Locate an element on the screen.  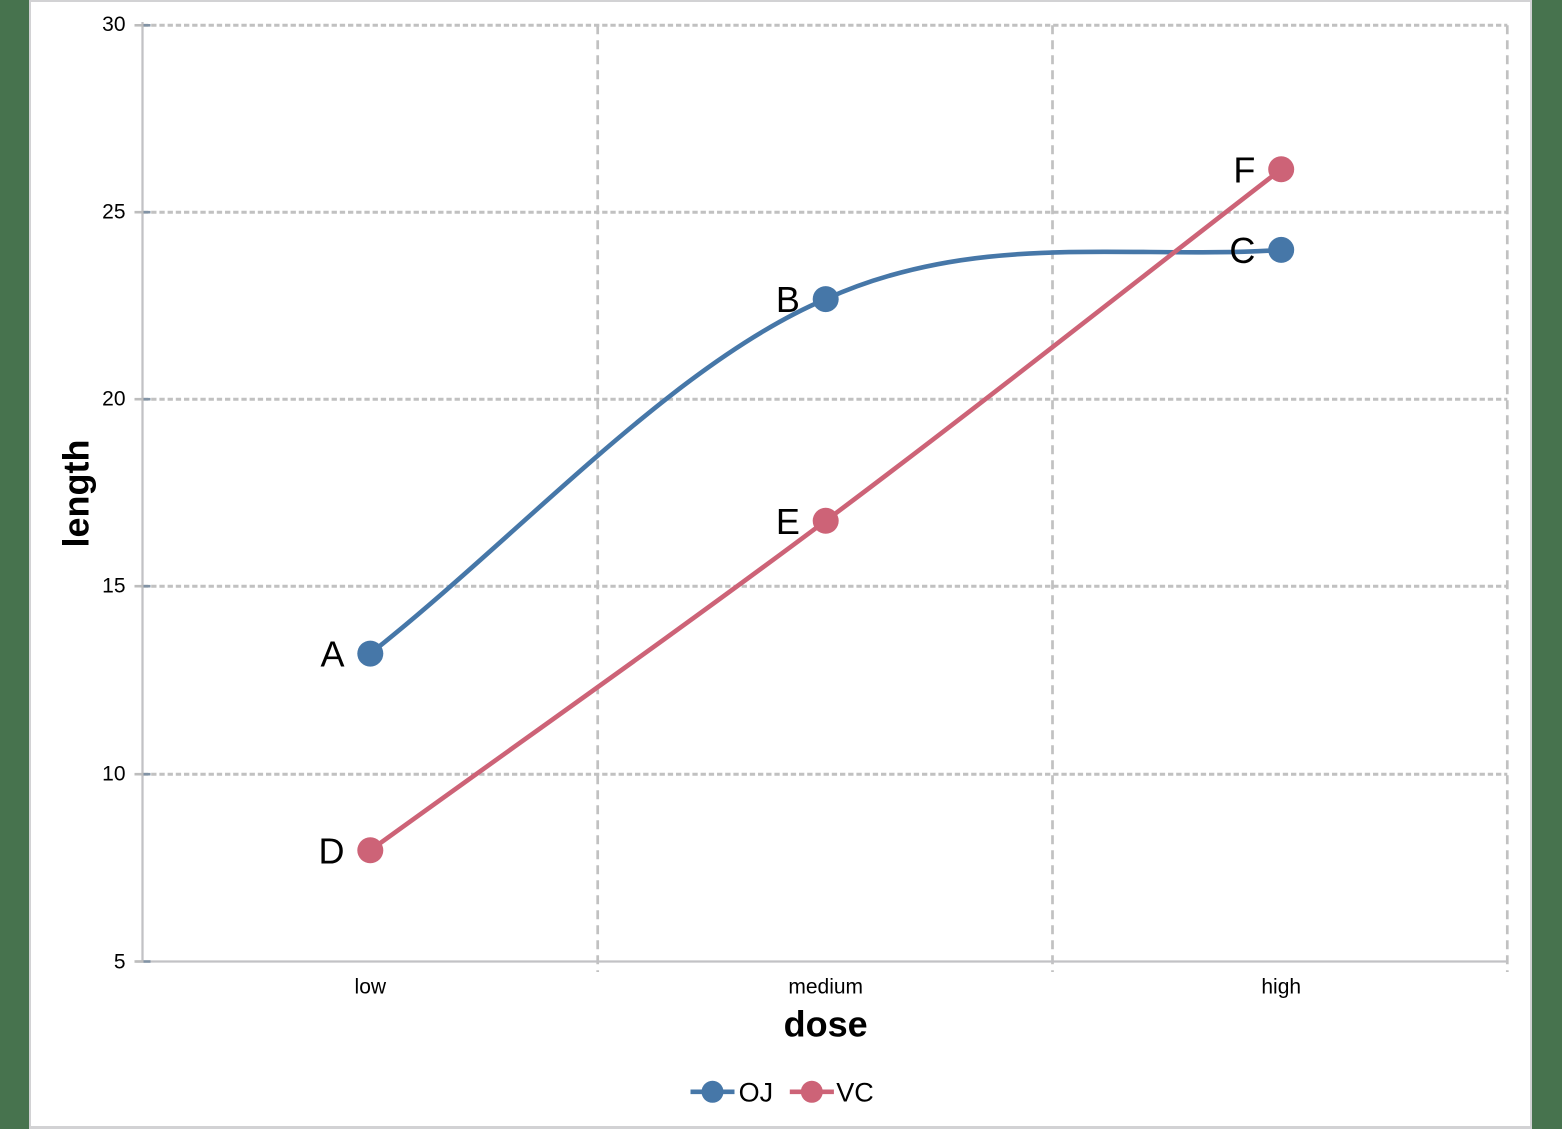
svg-text: A is located at coordinates (332, 654).